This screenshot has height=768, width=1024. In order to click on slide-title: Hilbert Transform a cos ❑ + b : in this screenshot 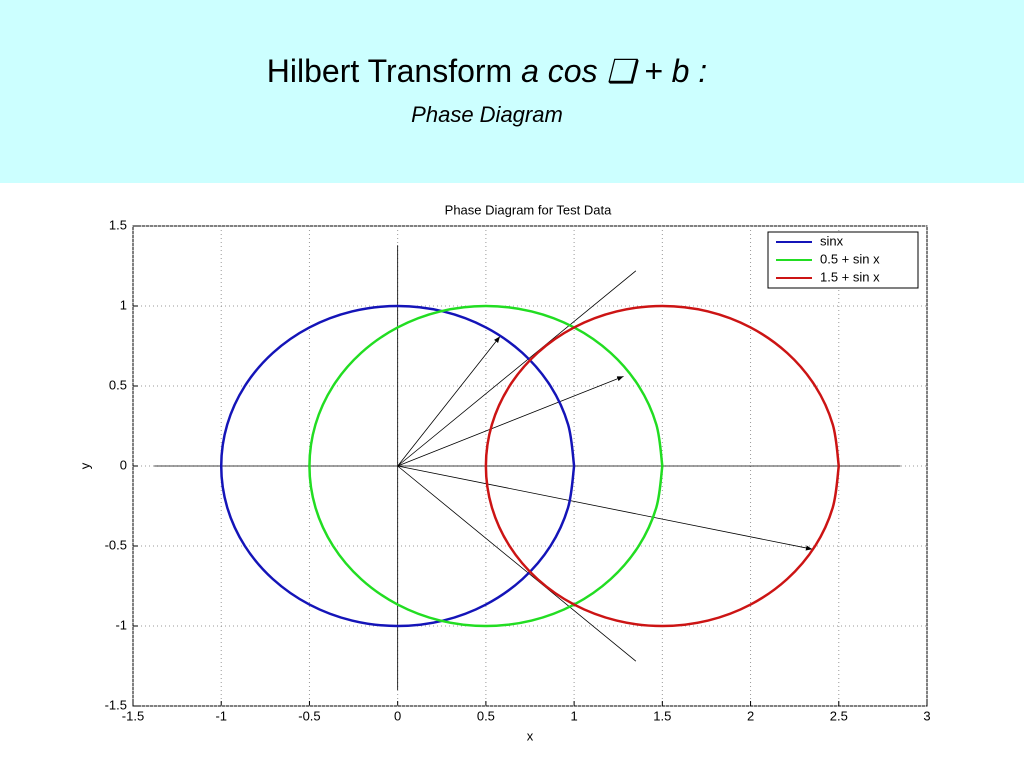, I will do `click(487, 71)`.